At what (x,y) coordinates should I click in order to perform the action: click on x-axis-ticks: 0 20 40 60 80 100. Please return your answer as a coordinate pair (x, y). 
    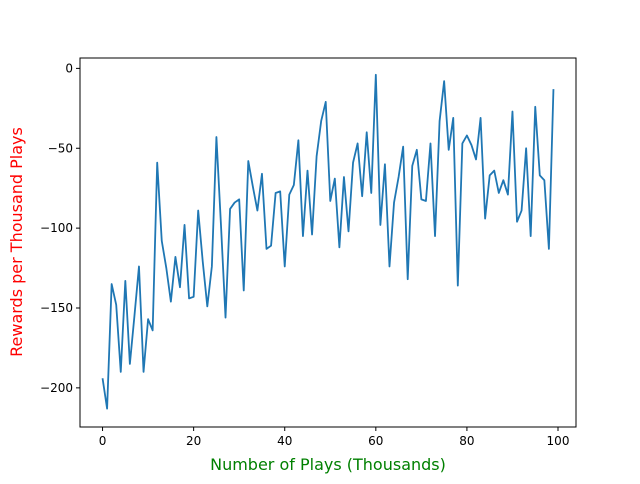
    Looking at the image, I should click on (334, 437).